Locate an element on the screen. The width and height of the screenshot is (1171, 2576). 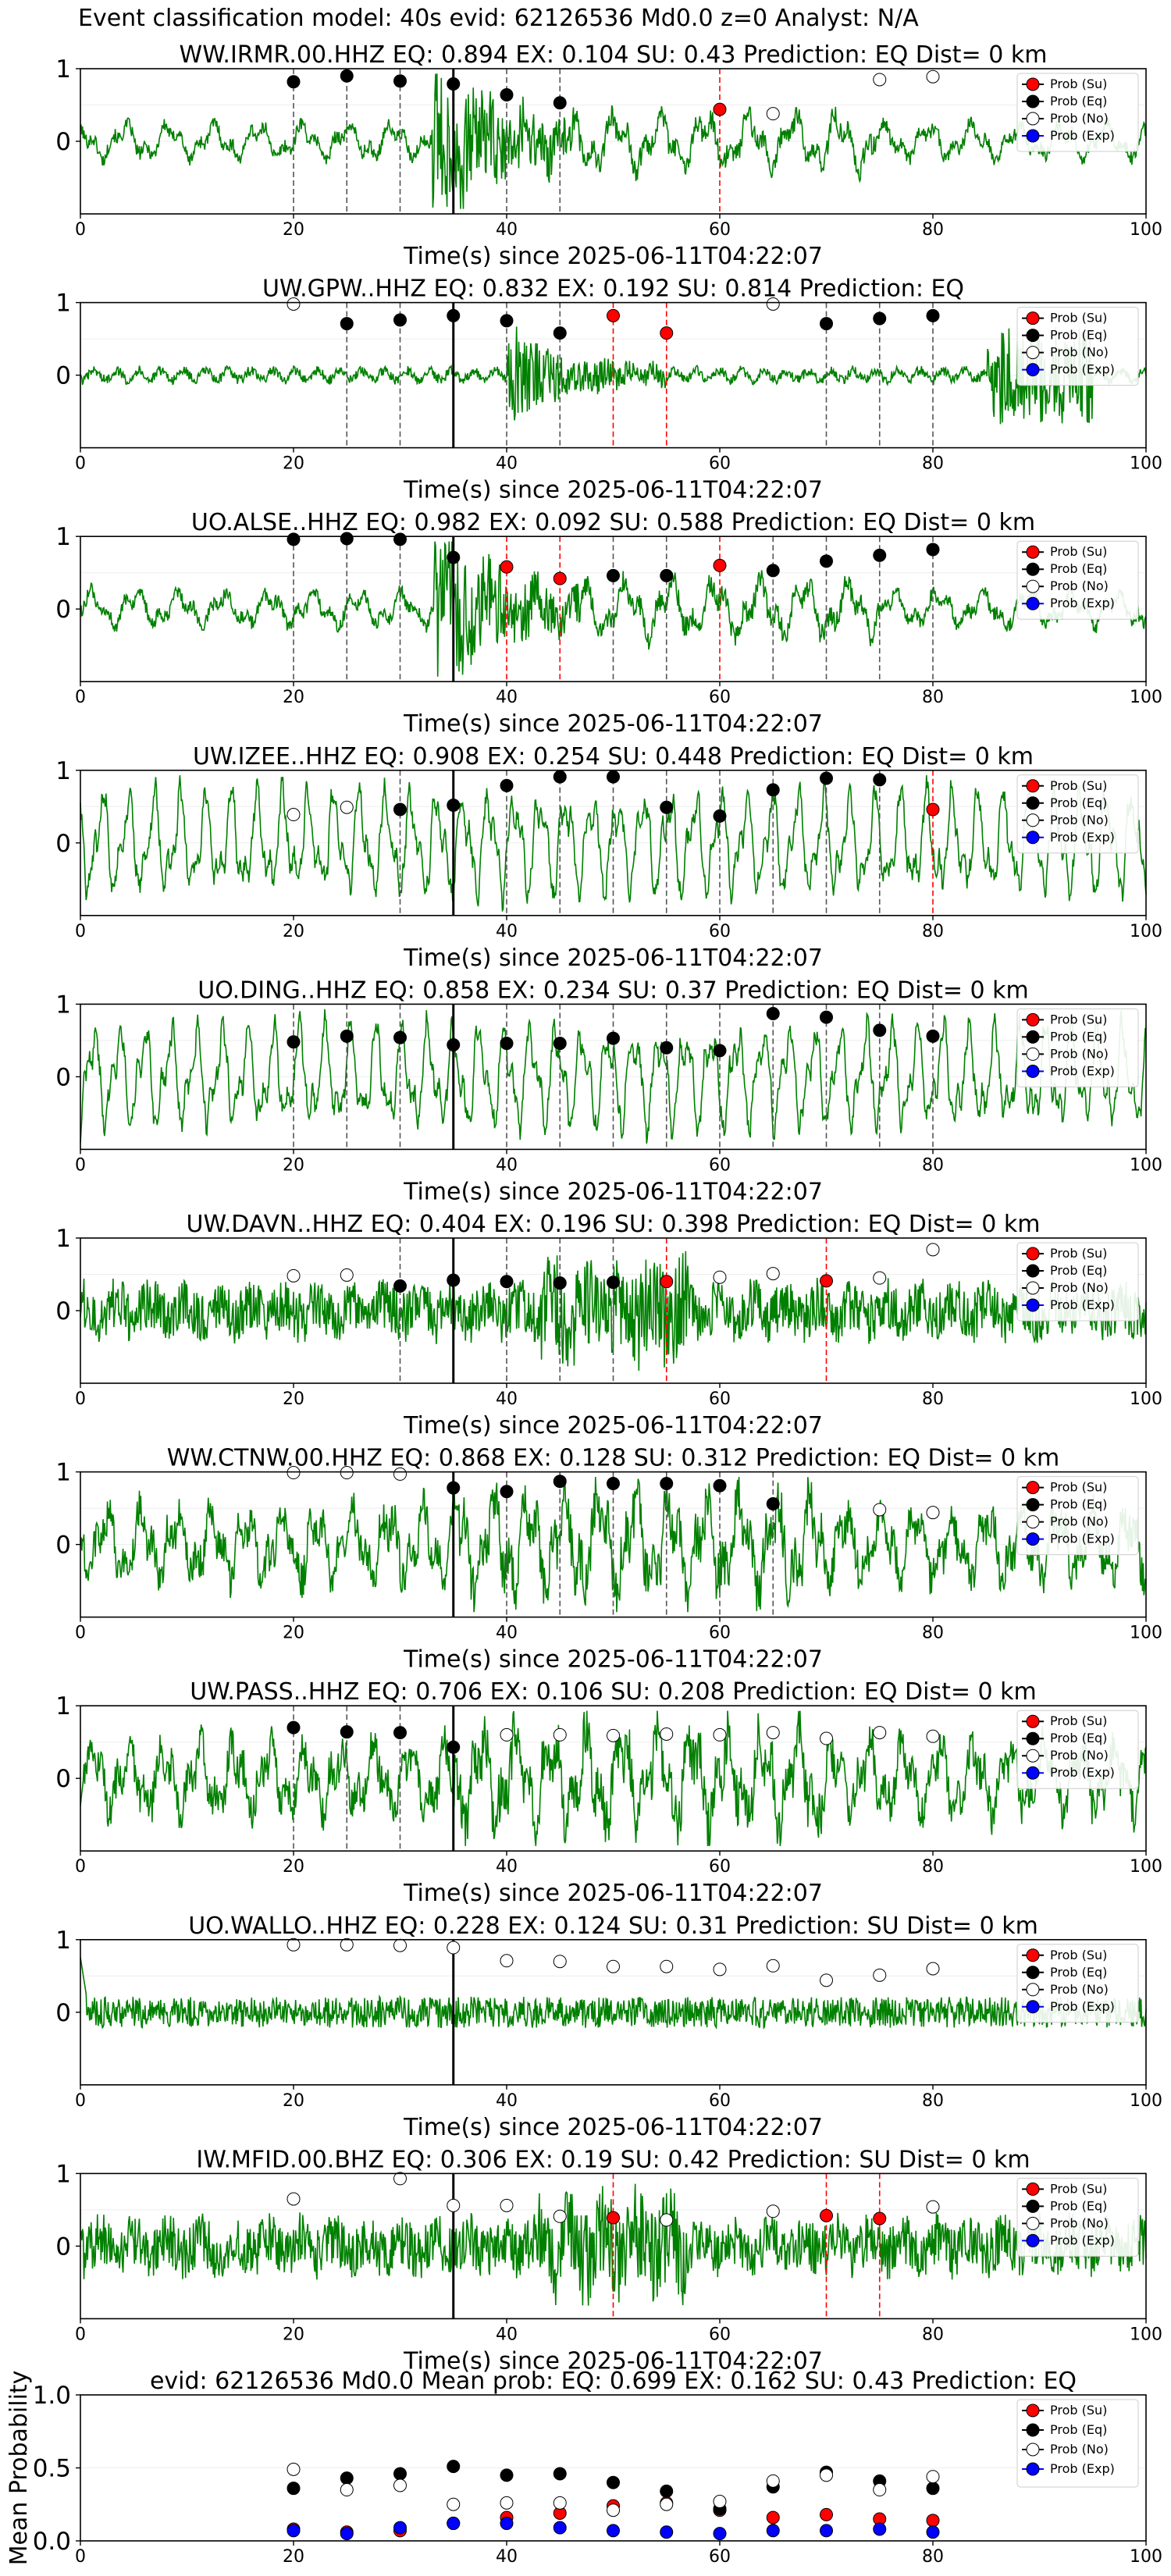
y-tick-label: 0.0 is located at coordinates (52, 2542).